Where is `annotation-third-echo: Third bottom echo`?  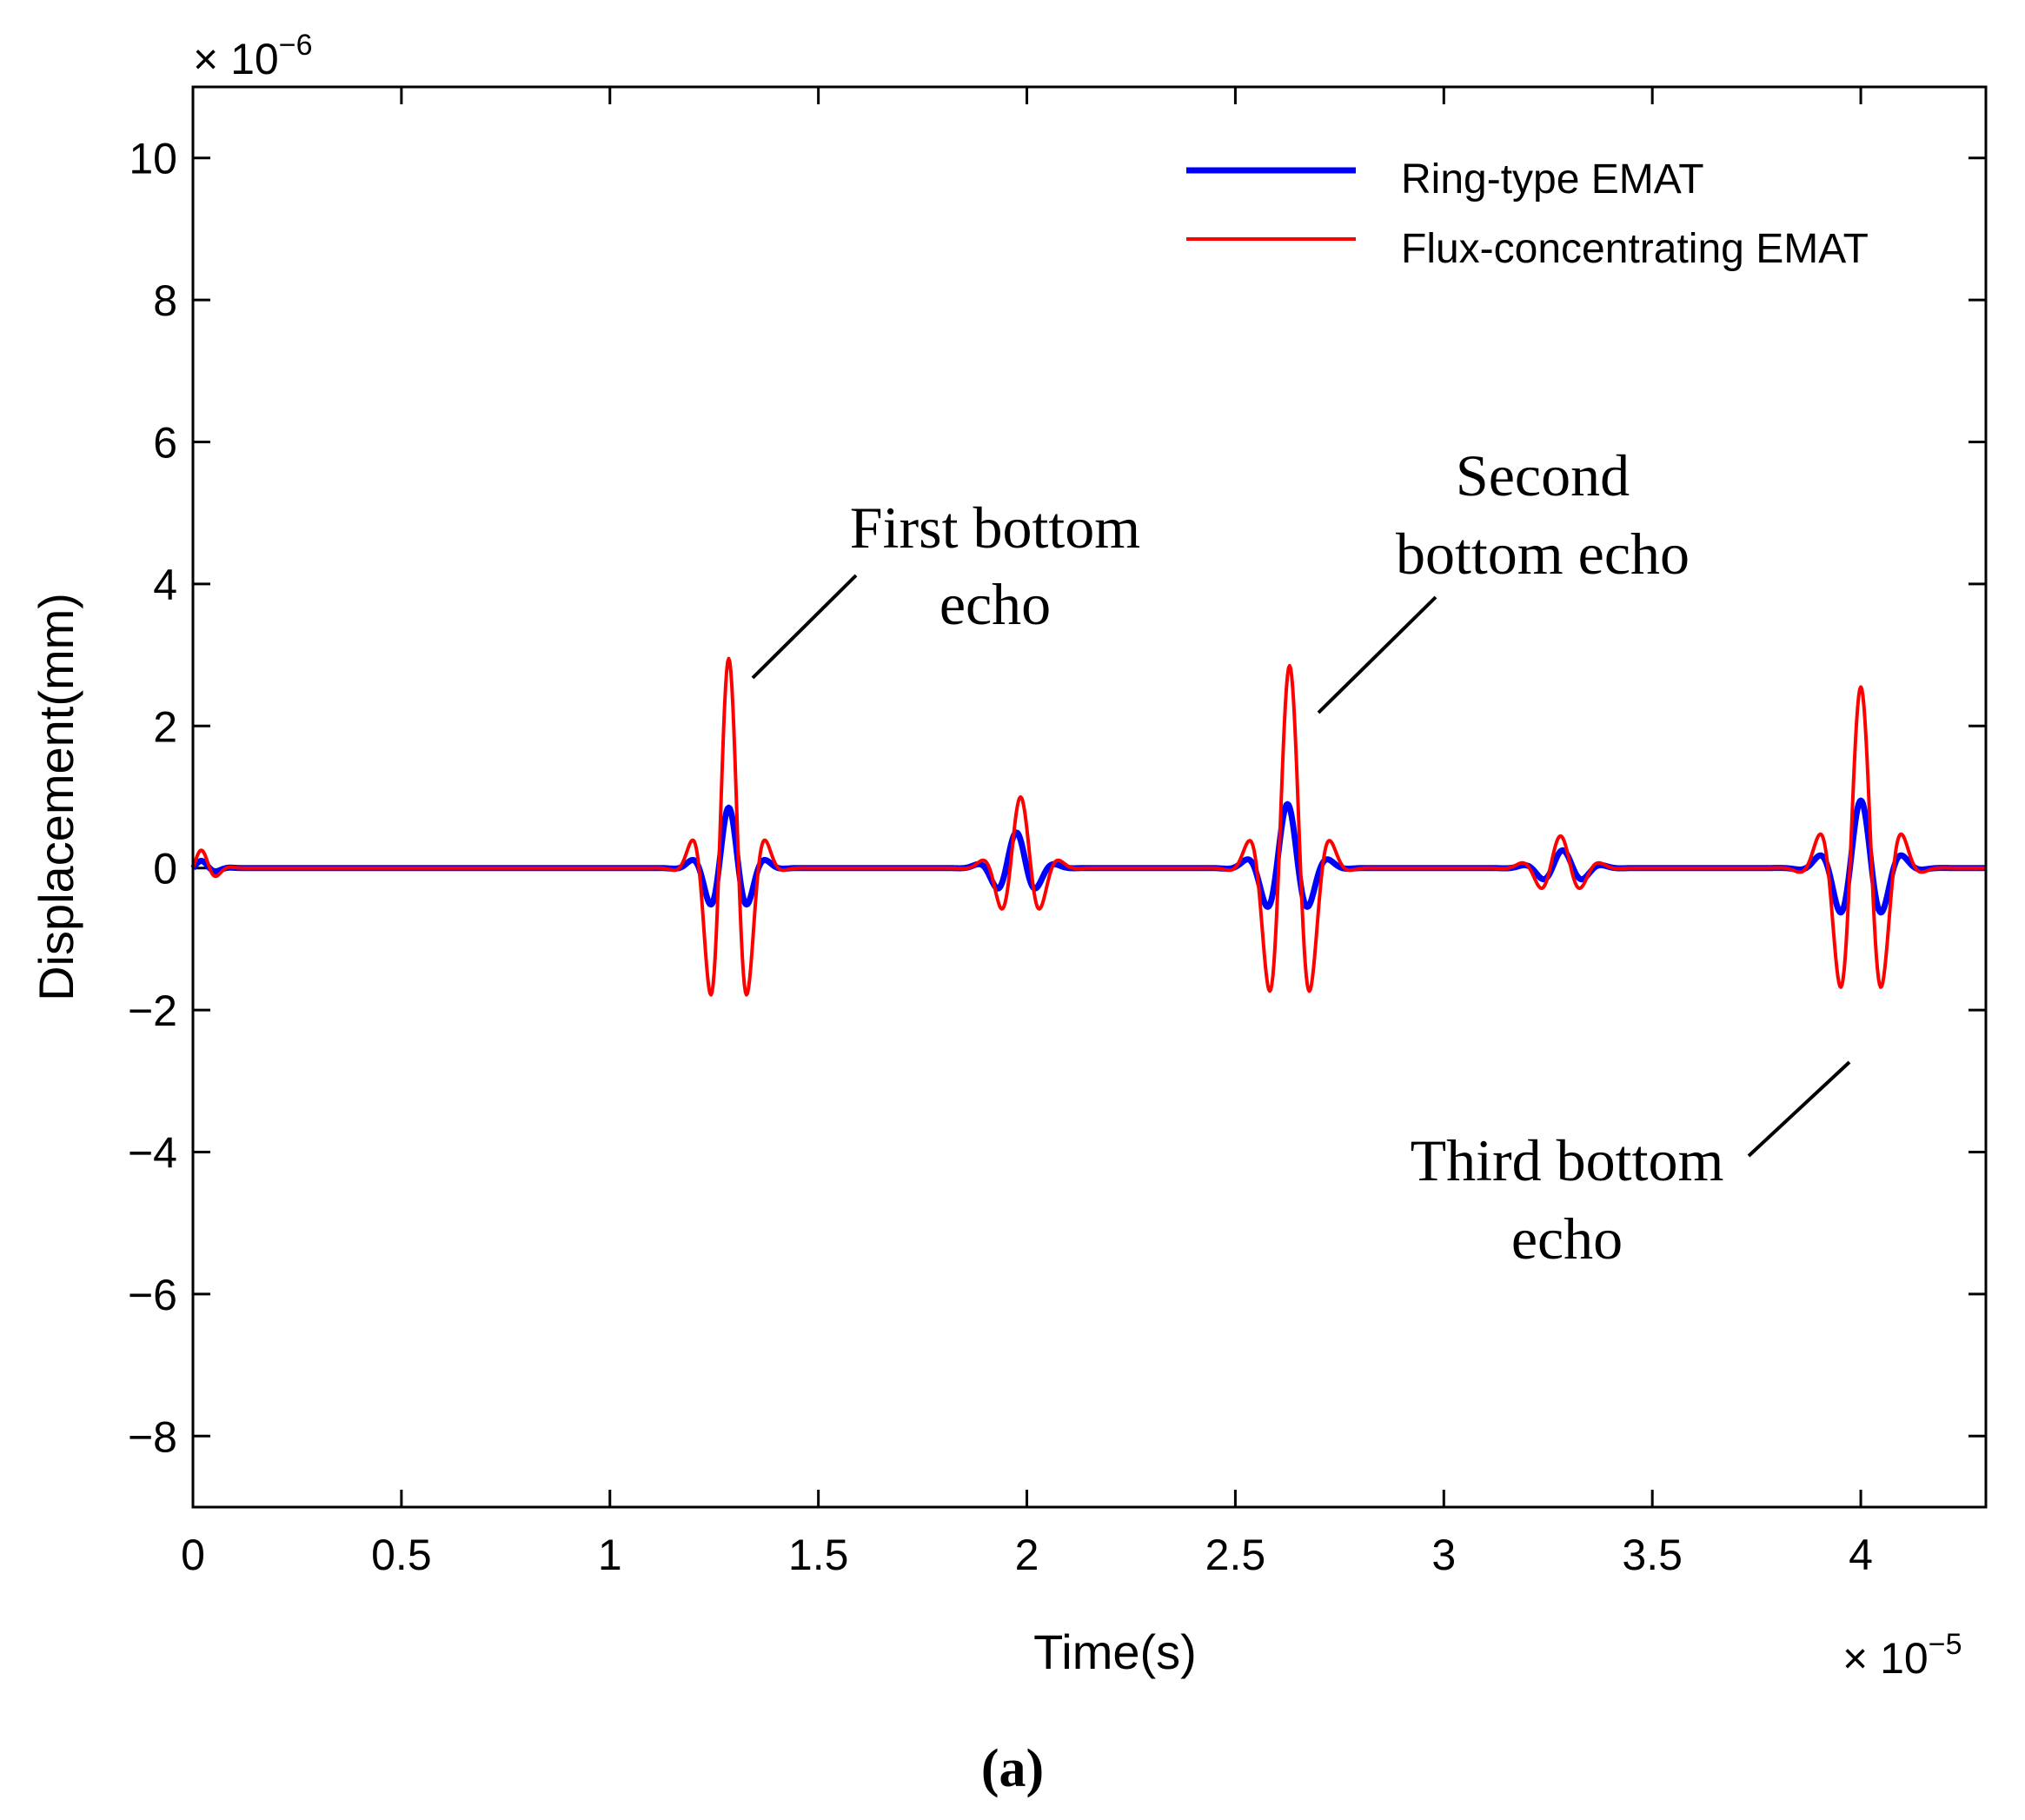
annotation-third-echo: Third bottom echo is located at coordinates (1631, 1166).